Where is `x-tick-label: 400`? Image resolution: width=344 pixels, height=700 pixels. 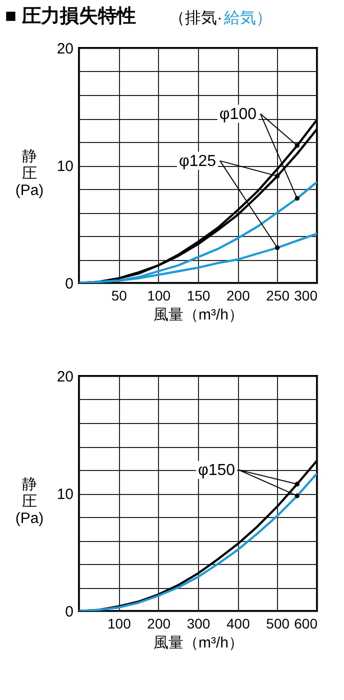 x-tick-label: 400 is located at coordinates (238, 624).